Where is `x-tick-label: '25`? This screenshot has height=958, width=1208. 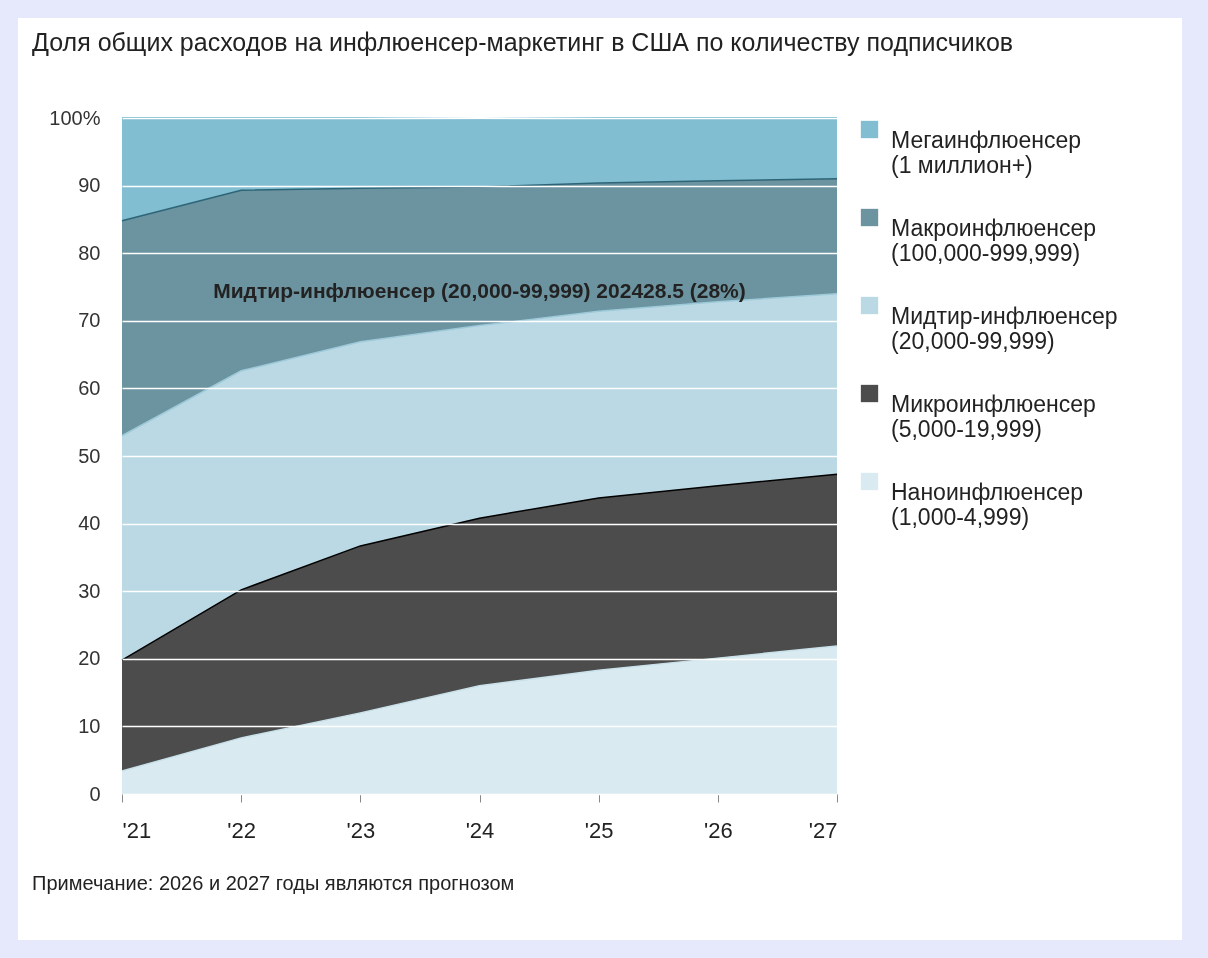 x-tick-label: '25 is located at coordinates (599, 830).